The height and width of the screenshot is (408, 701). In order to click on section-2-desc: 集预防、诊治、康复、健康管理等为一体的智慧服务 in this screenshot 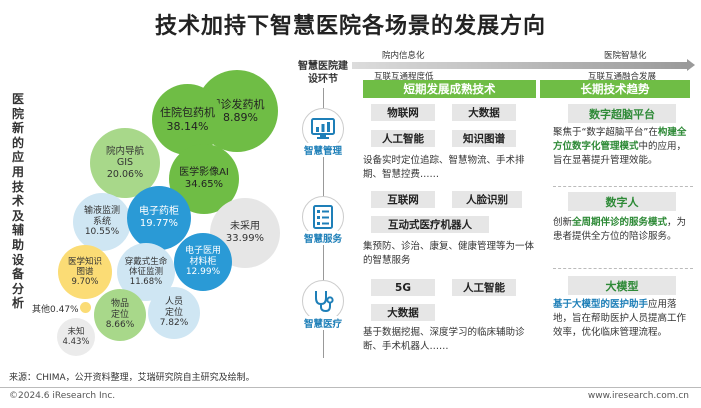, I will do `click(449, 253)`.